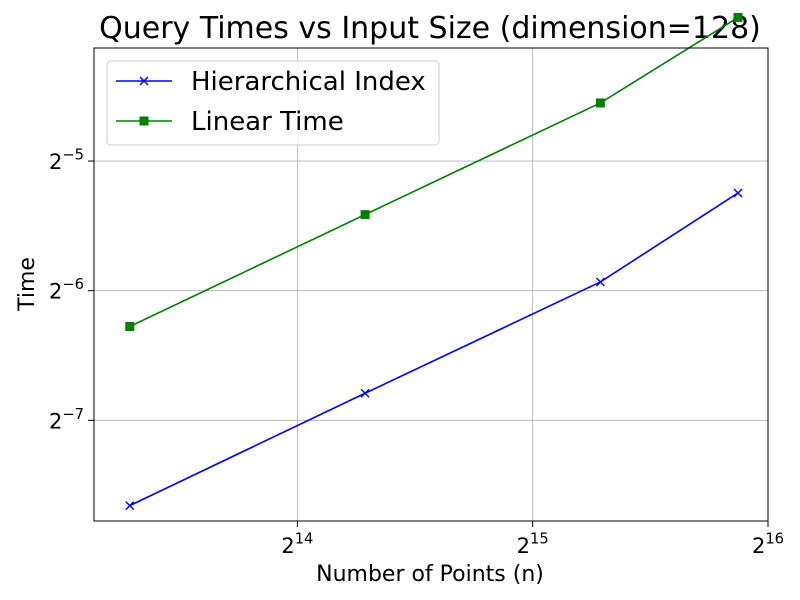 Image resolution: width=800 pixels, height=600 pixels. Describe the element at coordinates (66, 160) in the screenshot. I see `y-tick-label: 2−5` at that location.